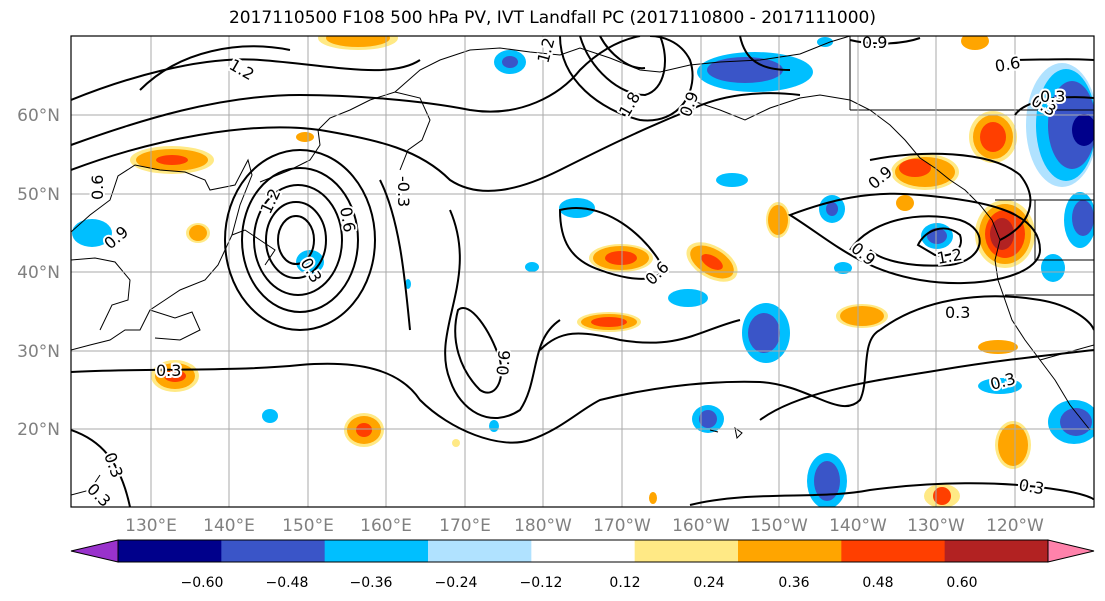  Describe the element at coordinates (1015, 526) in the screenshot. I see `lon-label: 120°W` at that location.